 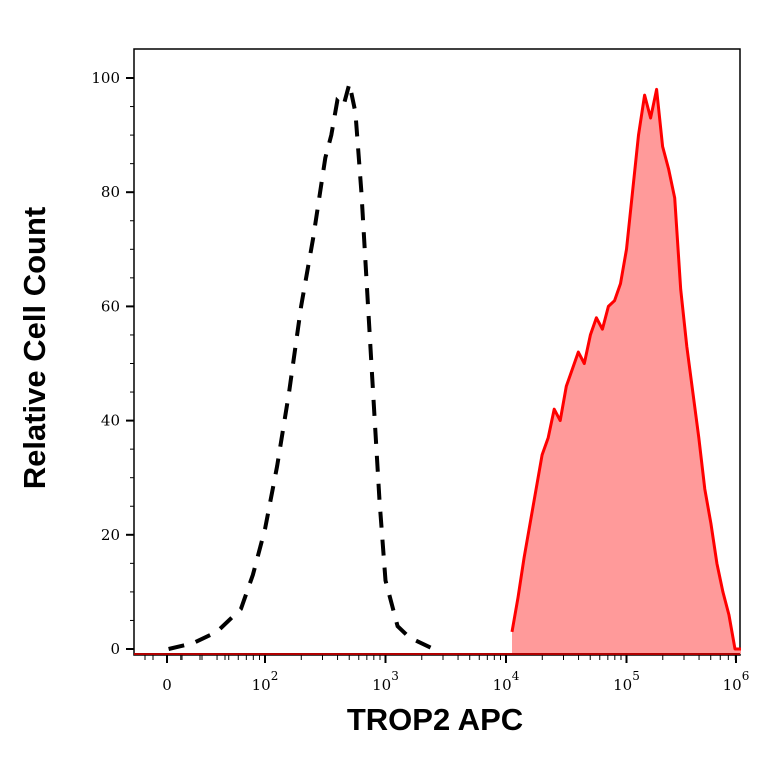 I want to click on y-axis-label: Relative Cell Count, so click(x=34, y=348).